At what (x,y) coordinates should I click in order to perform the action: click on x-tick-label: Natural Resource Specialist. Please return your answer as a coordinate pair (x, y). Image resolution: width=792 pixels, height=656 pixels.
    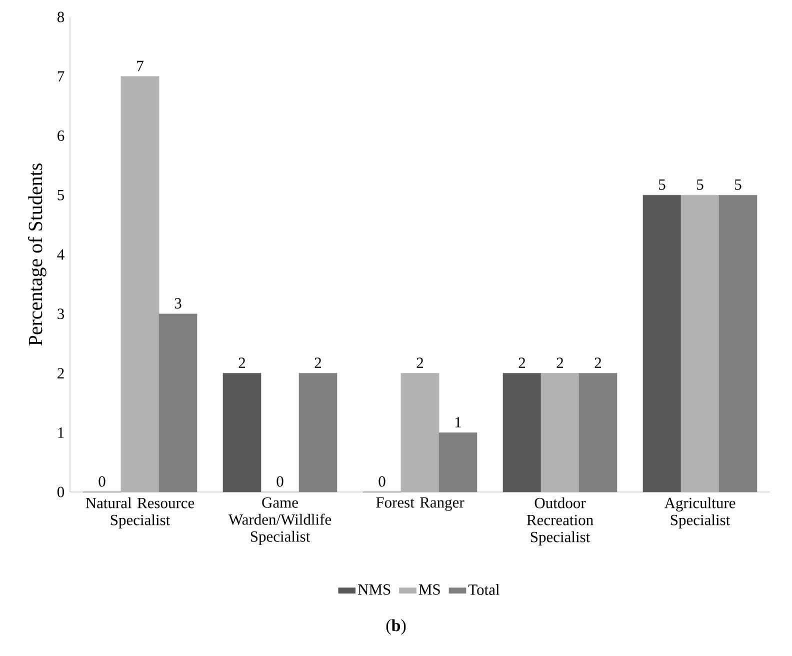
    Looking at the image, I should click on (140, 512).